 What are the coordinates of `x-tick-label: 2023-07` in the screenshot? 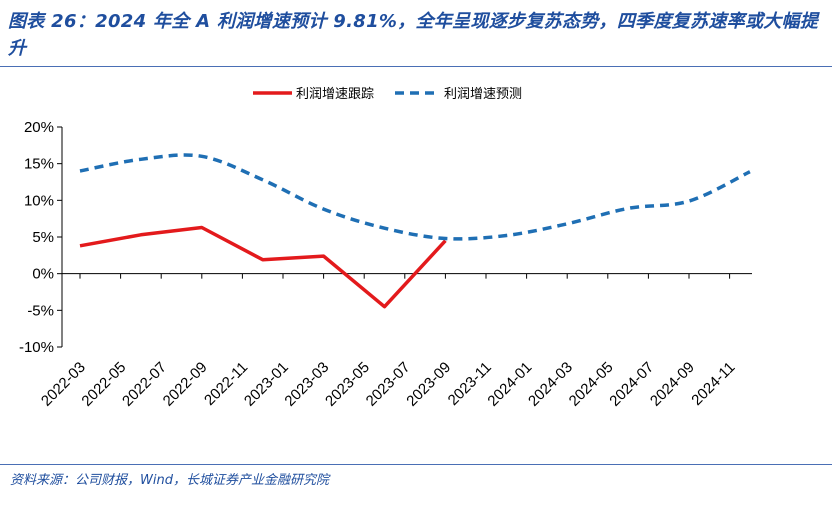 It's located at (388, 384).